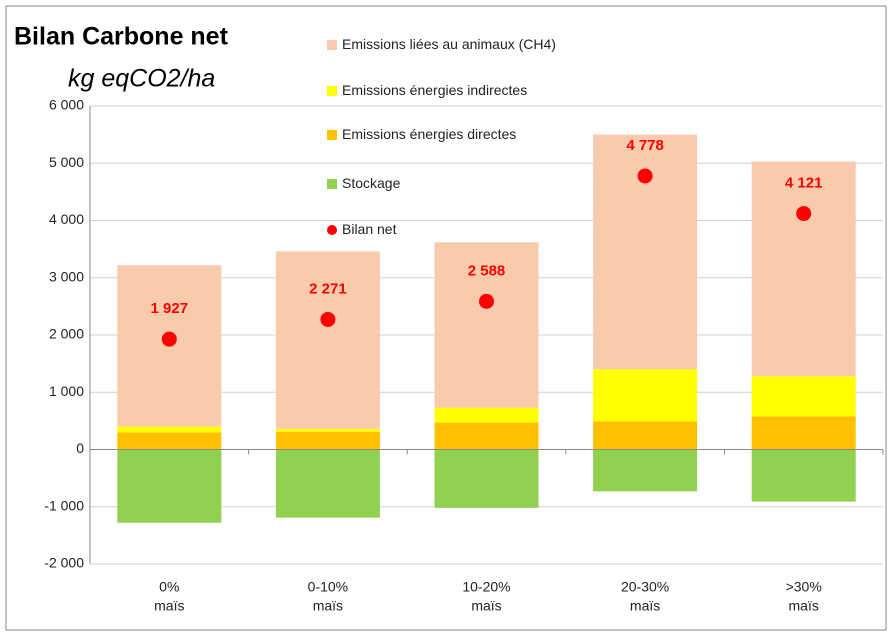  What do you see at coordinates (66, 162) in the screenshot?
I see `y-tick-label: 5 000` at bounding box center [66, 162].